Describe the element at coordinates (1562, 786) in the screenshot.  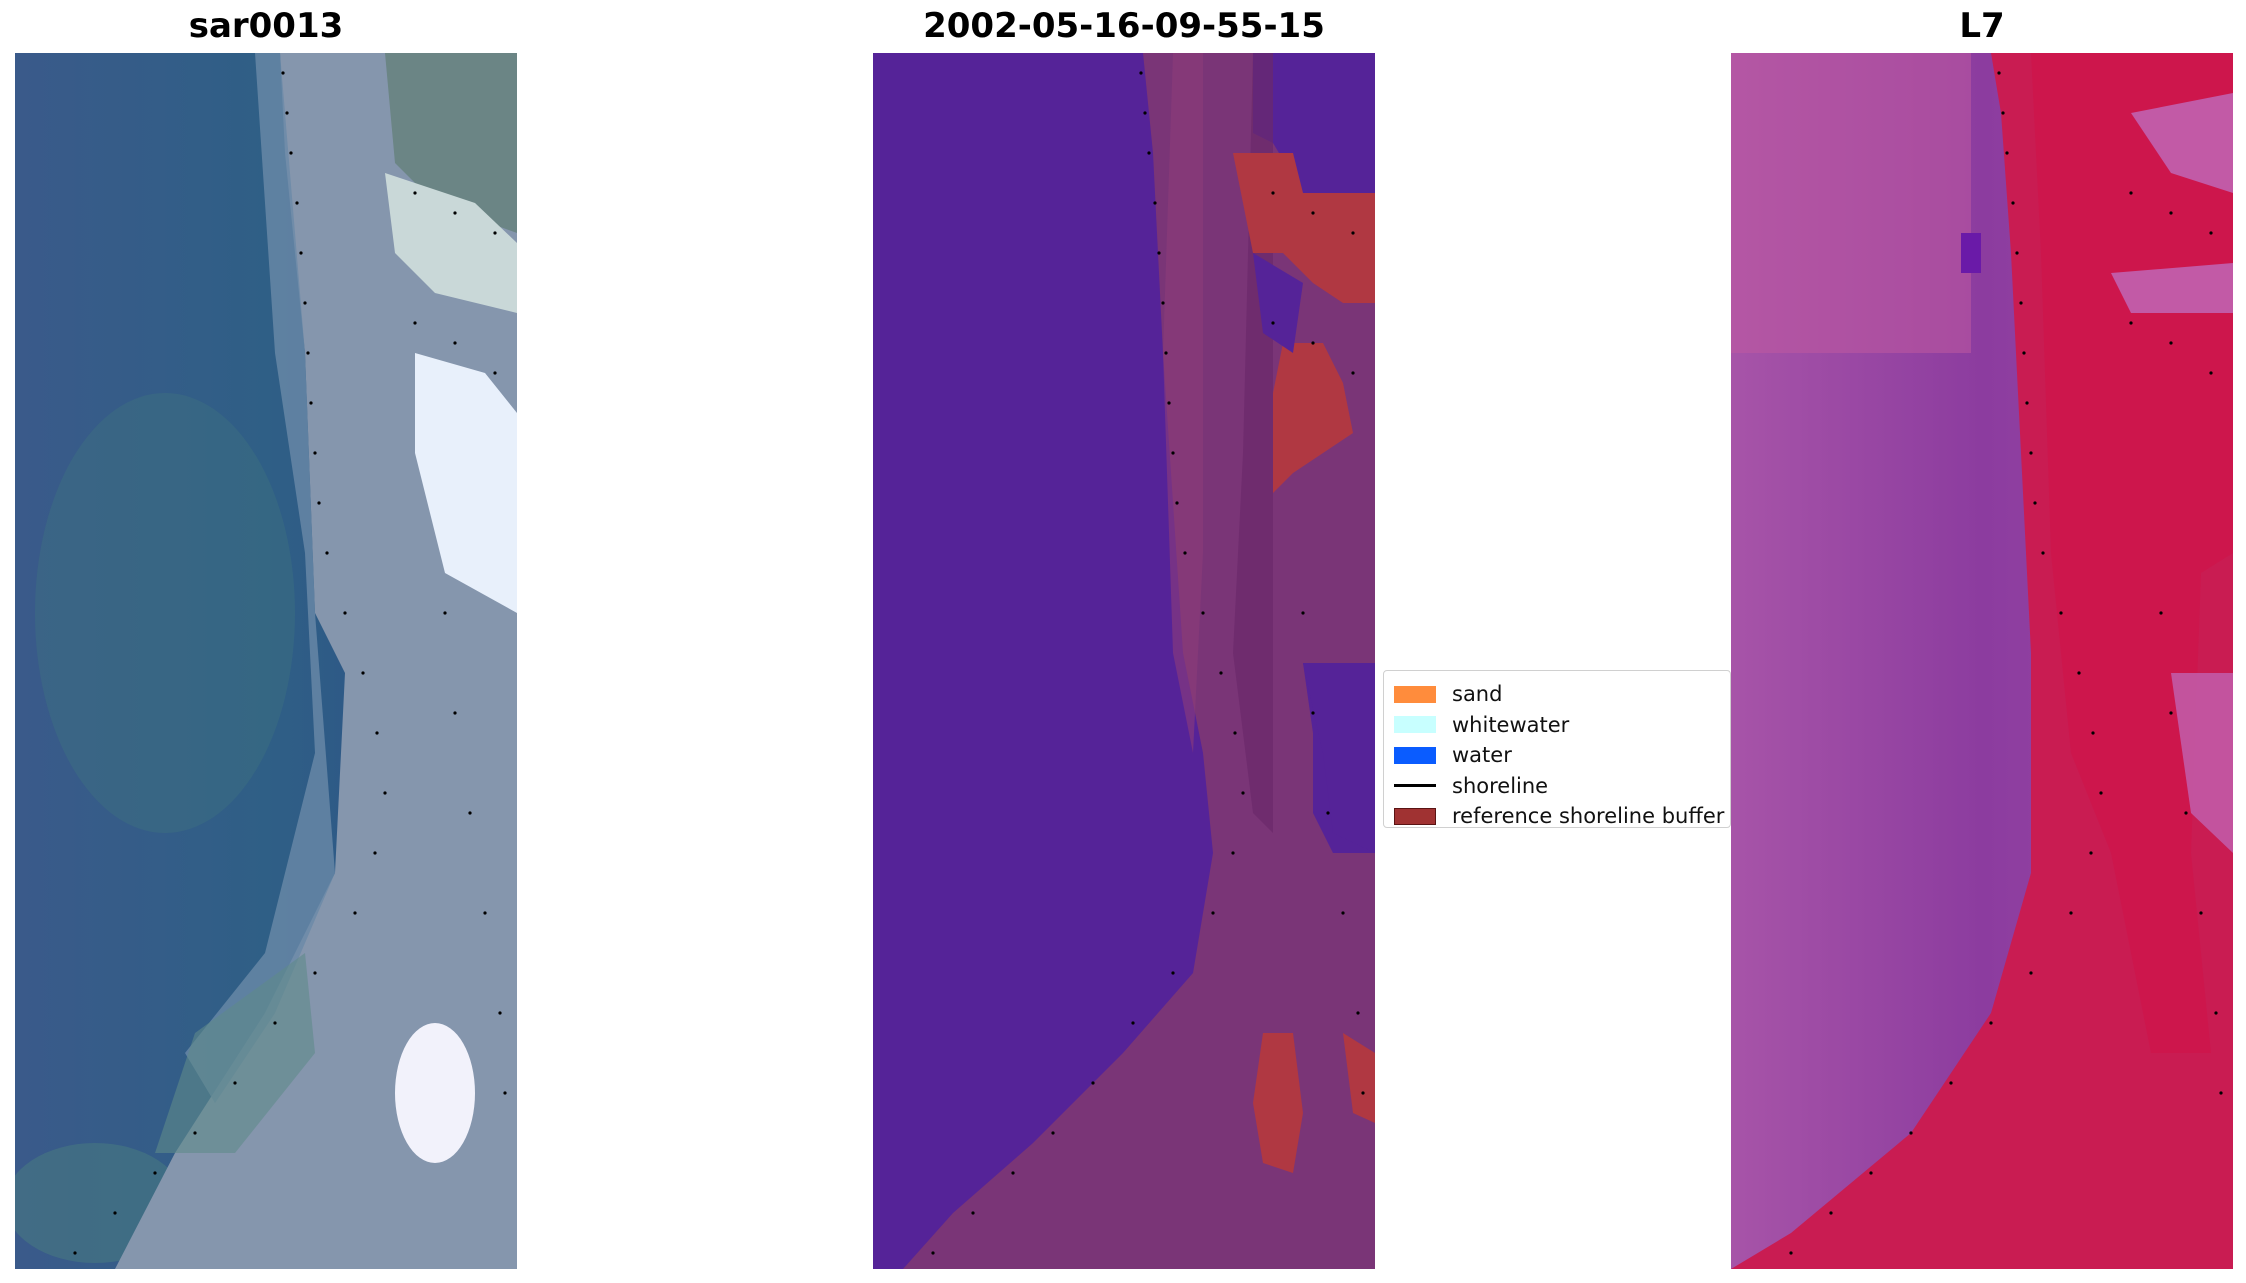
I see `legend-item-shoreline: shoreline` at that location.